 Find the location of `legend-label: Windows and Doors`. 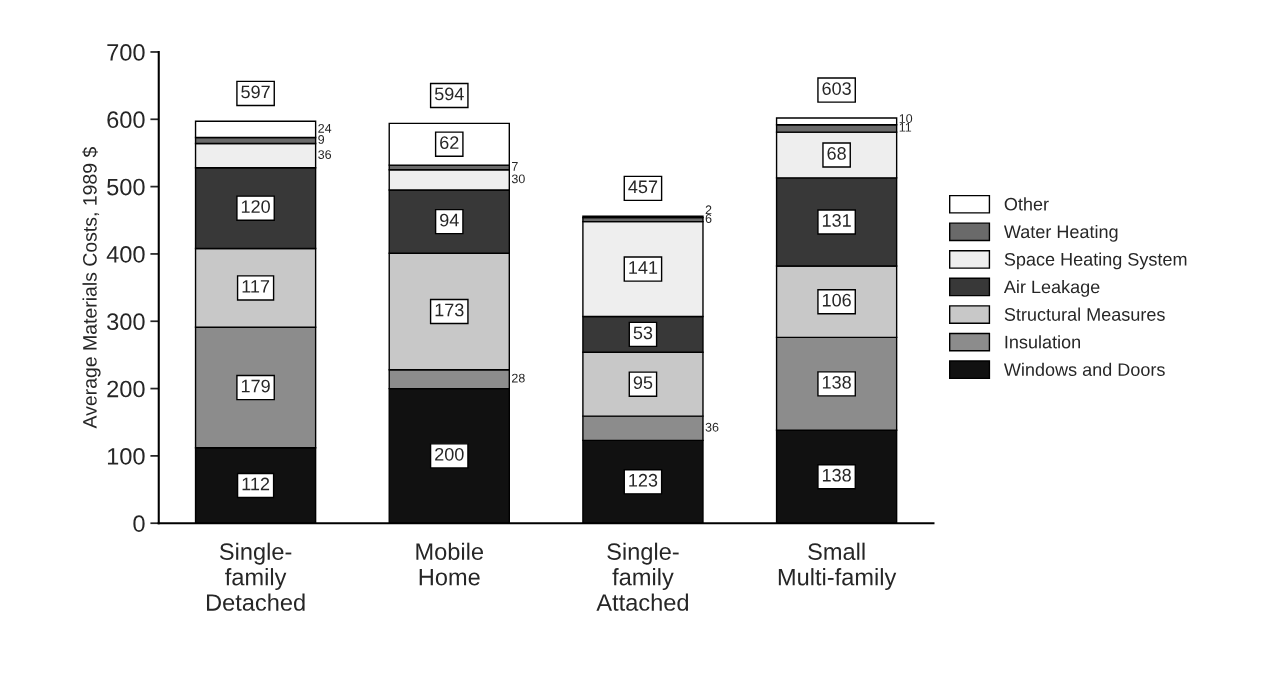

legend-label: Windows and Doors is located at coordinates (1084, 369).